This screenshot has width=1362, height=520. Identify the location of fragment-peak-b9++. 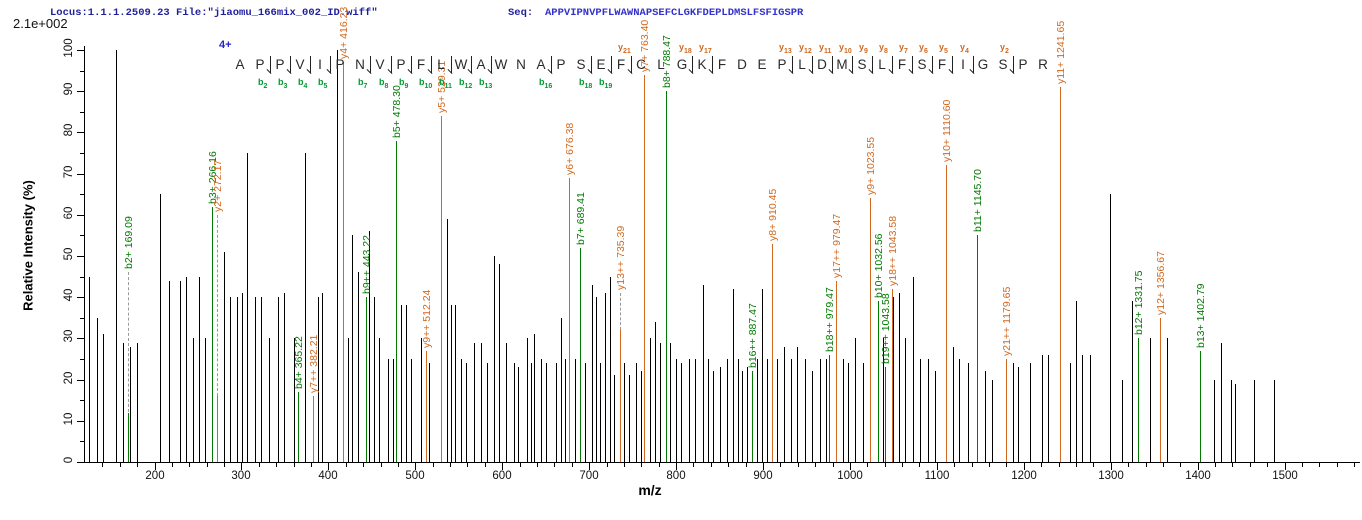
(366, 379).